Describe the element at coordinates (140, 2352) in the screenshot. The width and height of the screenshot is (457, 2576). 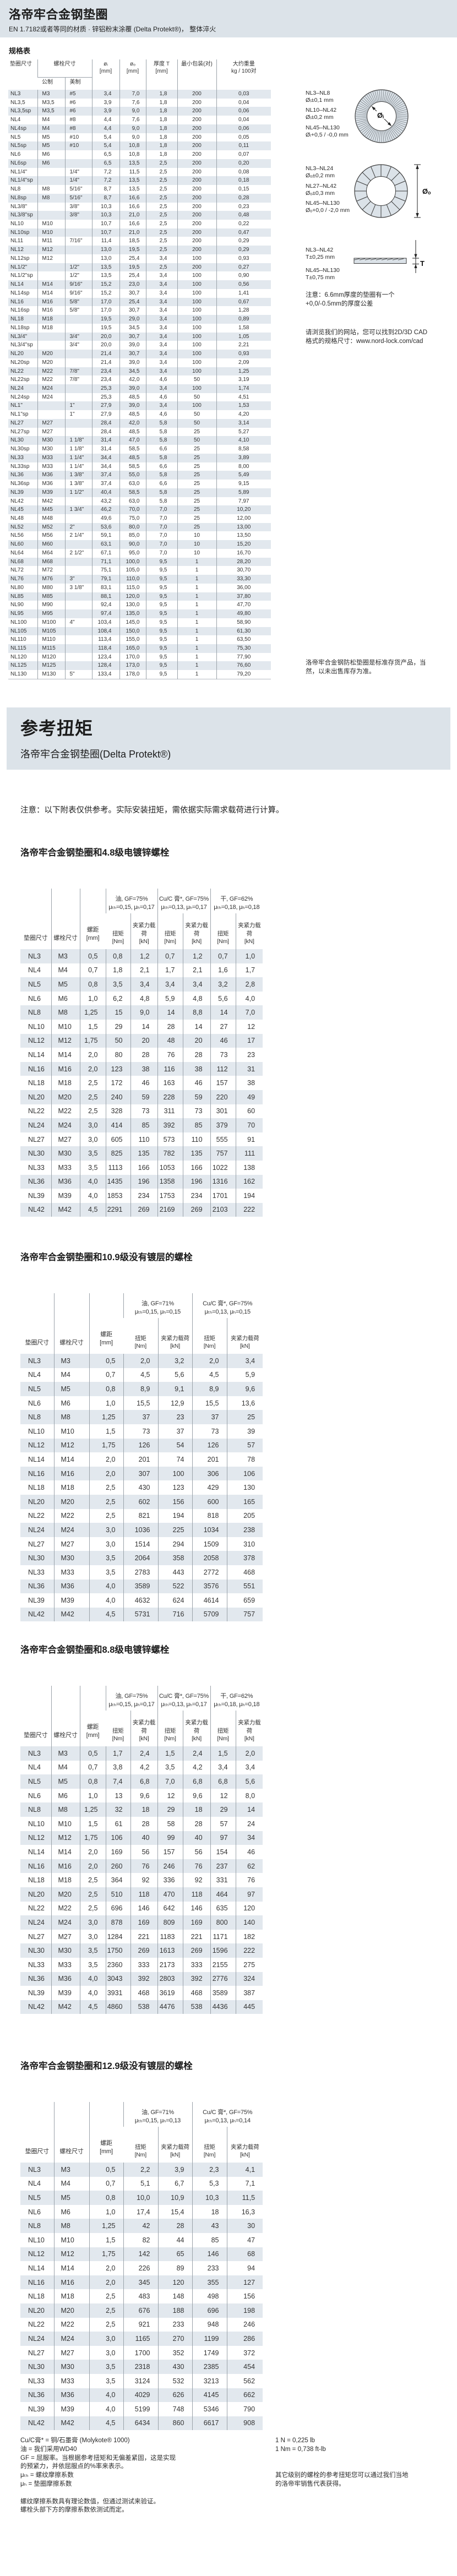
I see `table-cell: 1700` at that location.